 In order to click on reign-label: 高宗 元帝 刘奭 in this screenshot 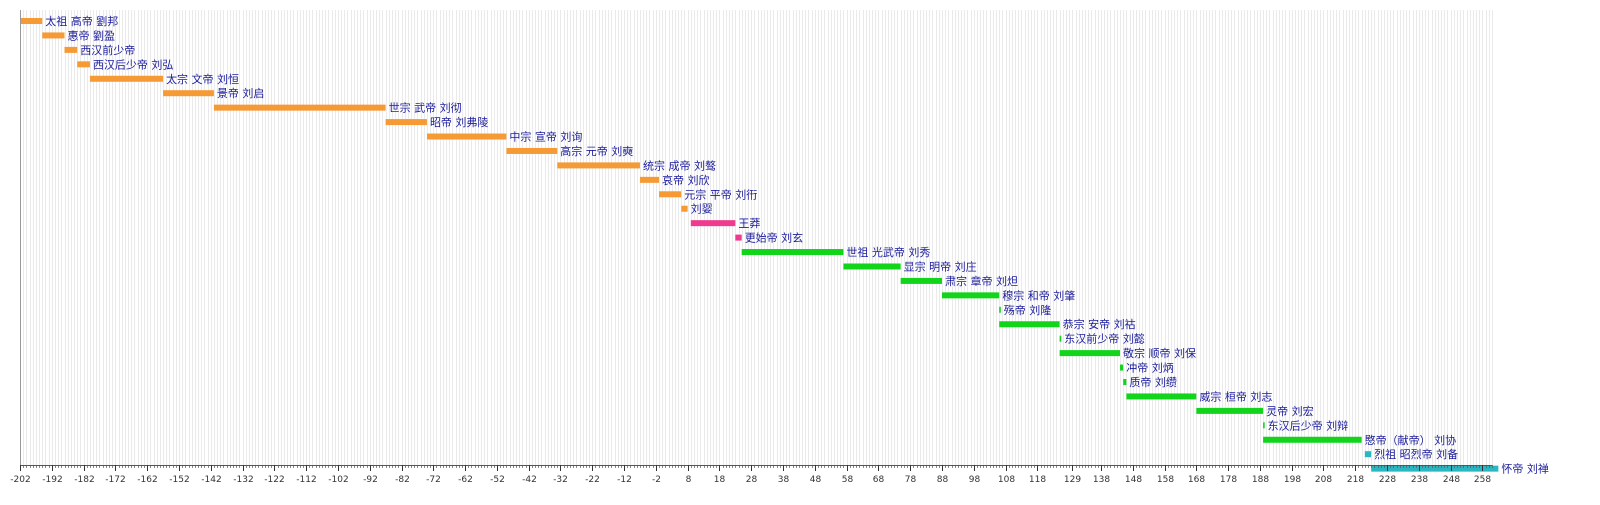, I will do `click(596, 151)`.